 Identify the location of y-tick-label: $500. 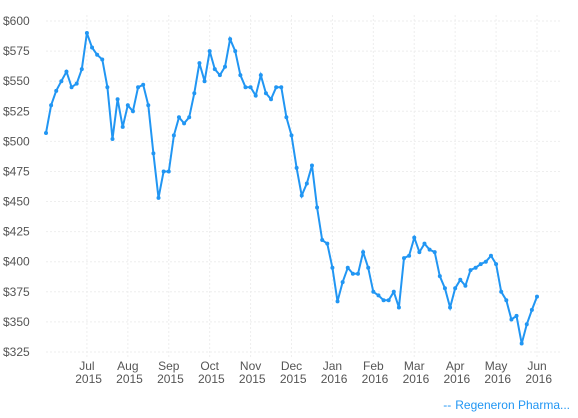
(16, 141).